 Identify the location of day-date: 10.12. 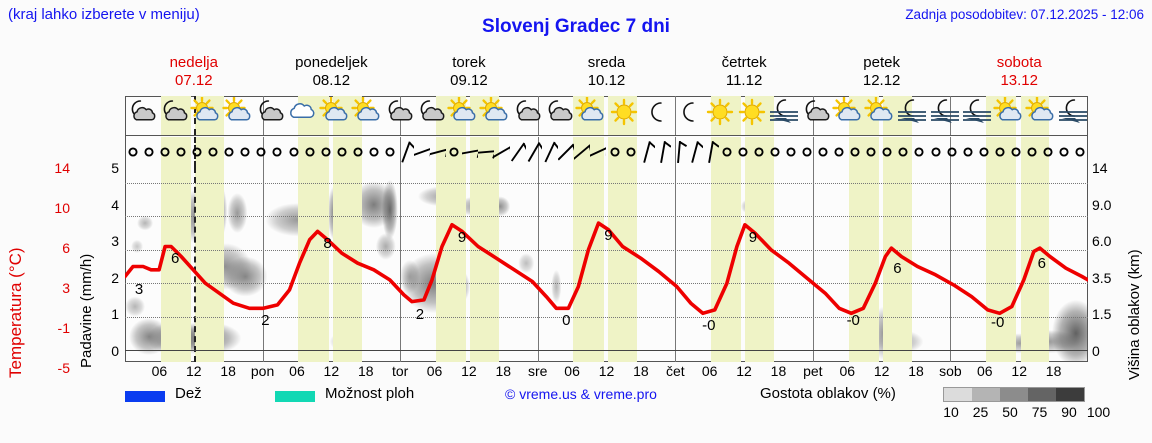
(606, 80).